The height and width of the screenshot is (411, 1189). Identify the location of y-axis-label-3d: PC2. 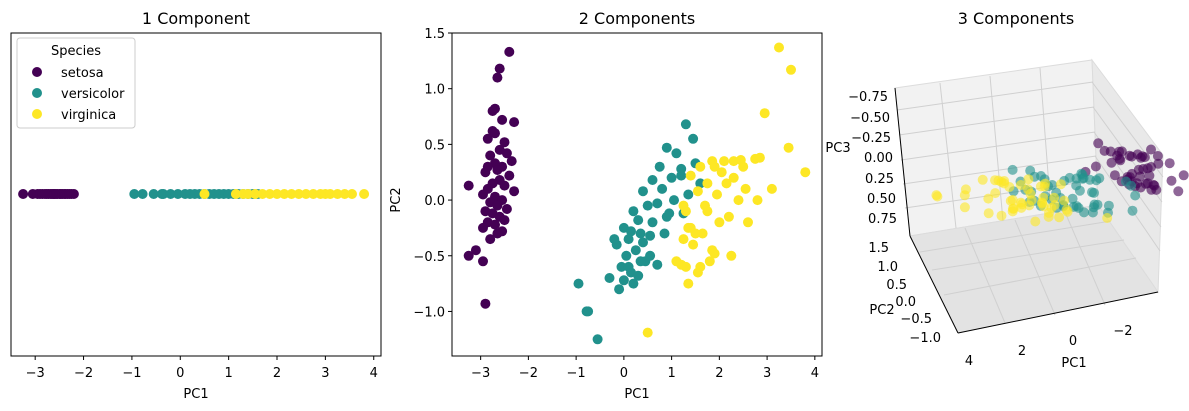
(881, 310).